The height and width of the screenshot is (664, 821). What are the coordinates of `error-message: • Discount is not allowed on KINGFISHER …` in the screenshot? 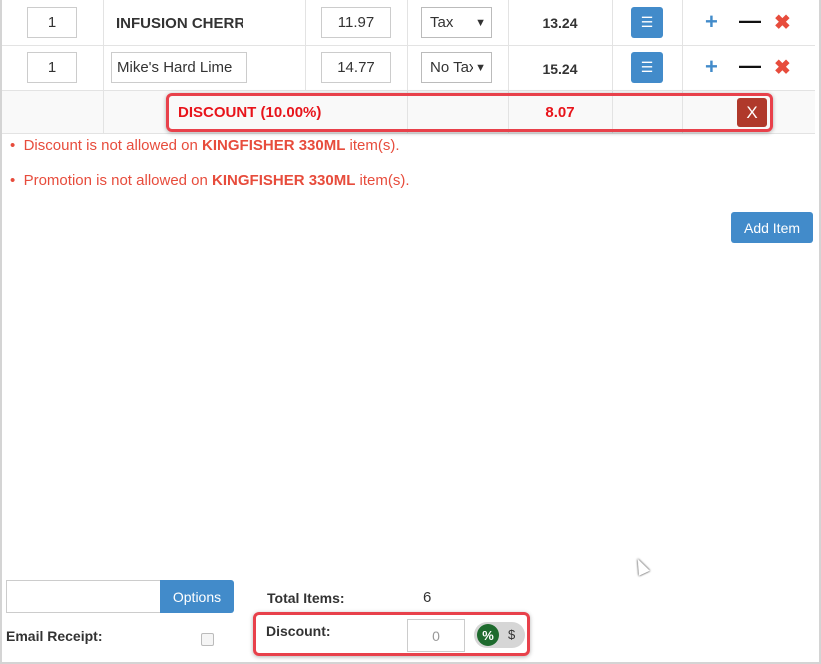 It's located at (205, 145).